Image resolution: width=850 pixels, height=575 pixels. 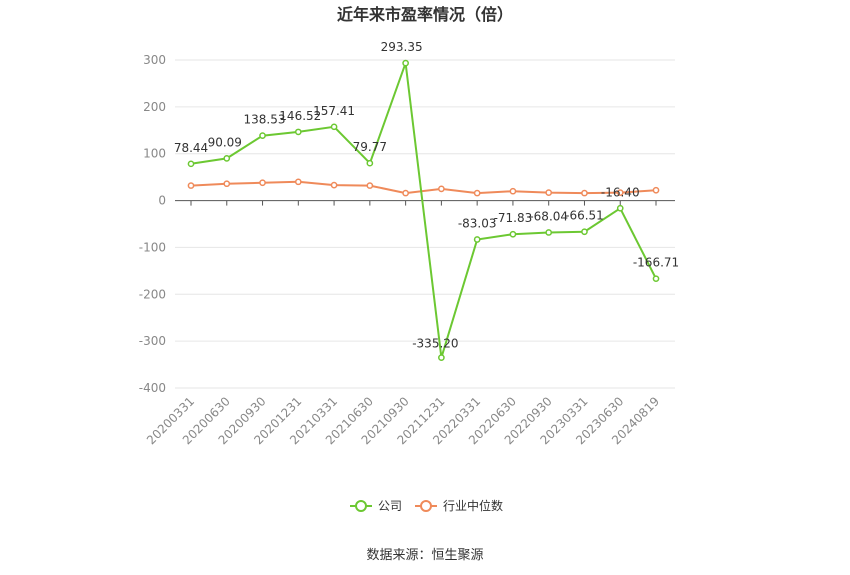 I want to click on data-label: 78.44, so click(x=191, y=148).